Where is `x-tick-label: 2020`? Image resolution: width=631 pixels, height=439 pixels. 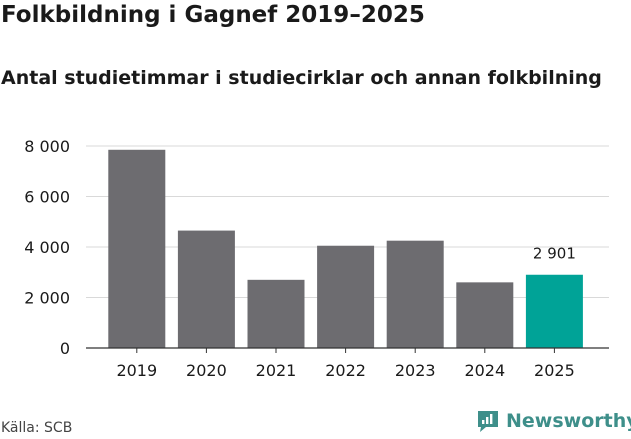
x-tick-label: 2020 is located at coordinates (206, 370).